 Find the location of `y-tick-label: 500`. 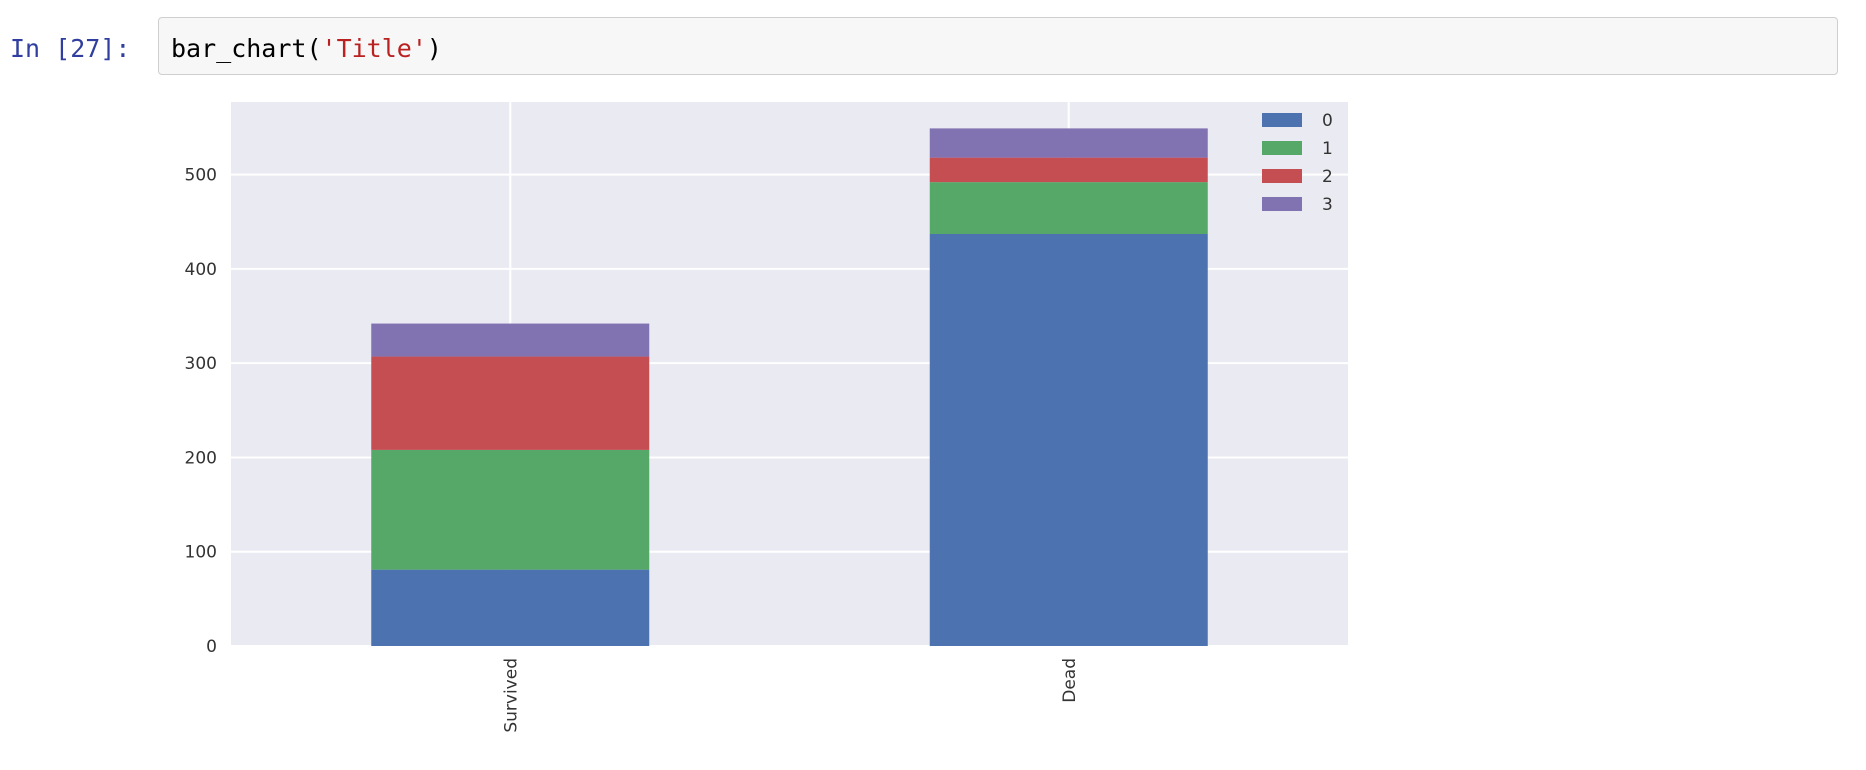

y-tick-label: 500 is located at coordinates (201, 176).